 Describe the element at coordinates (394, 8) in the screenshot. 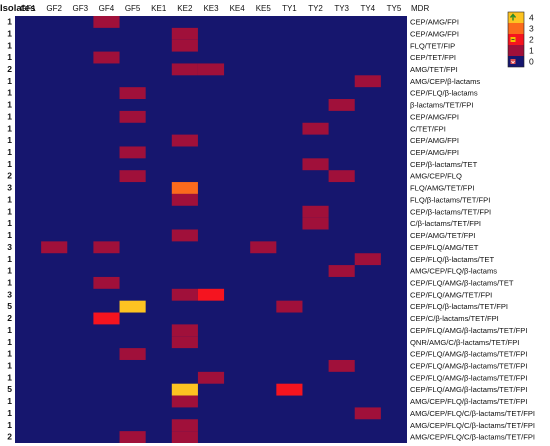

I see `column-label: TY5` at that location.